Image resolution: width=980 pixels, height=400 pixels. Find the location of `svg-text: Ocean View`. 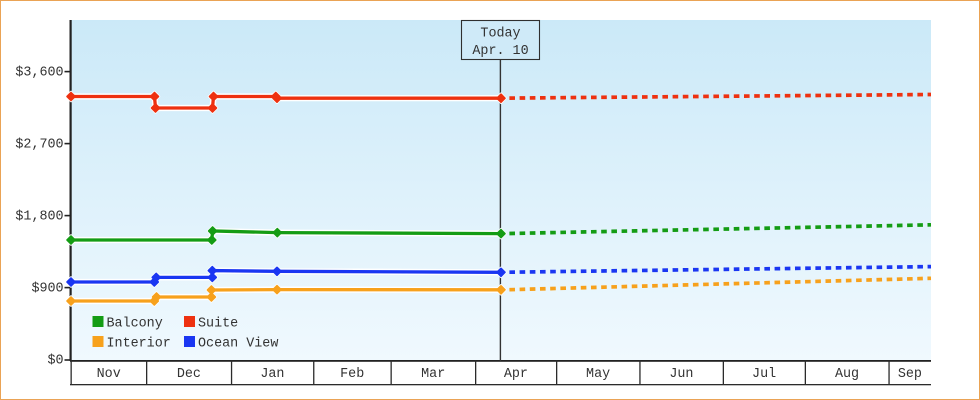

svg-text: Ocean View is located at coordinates (238, 344).